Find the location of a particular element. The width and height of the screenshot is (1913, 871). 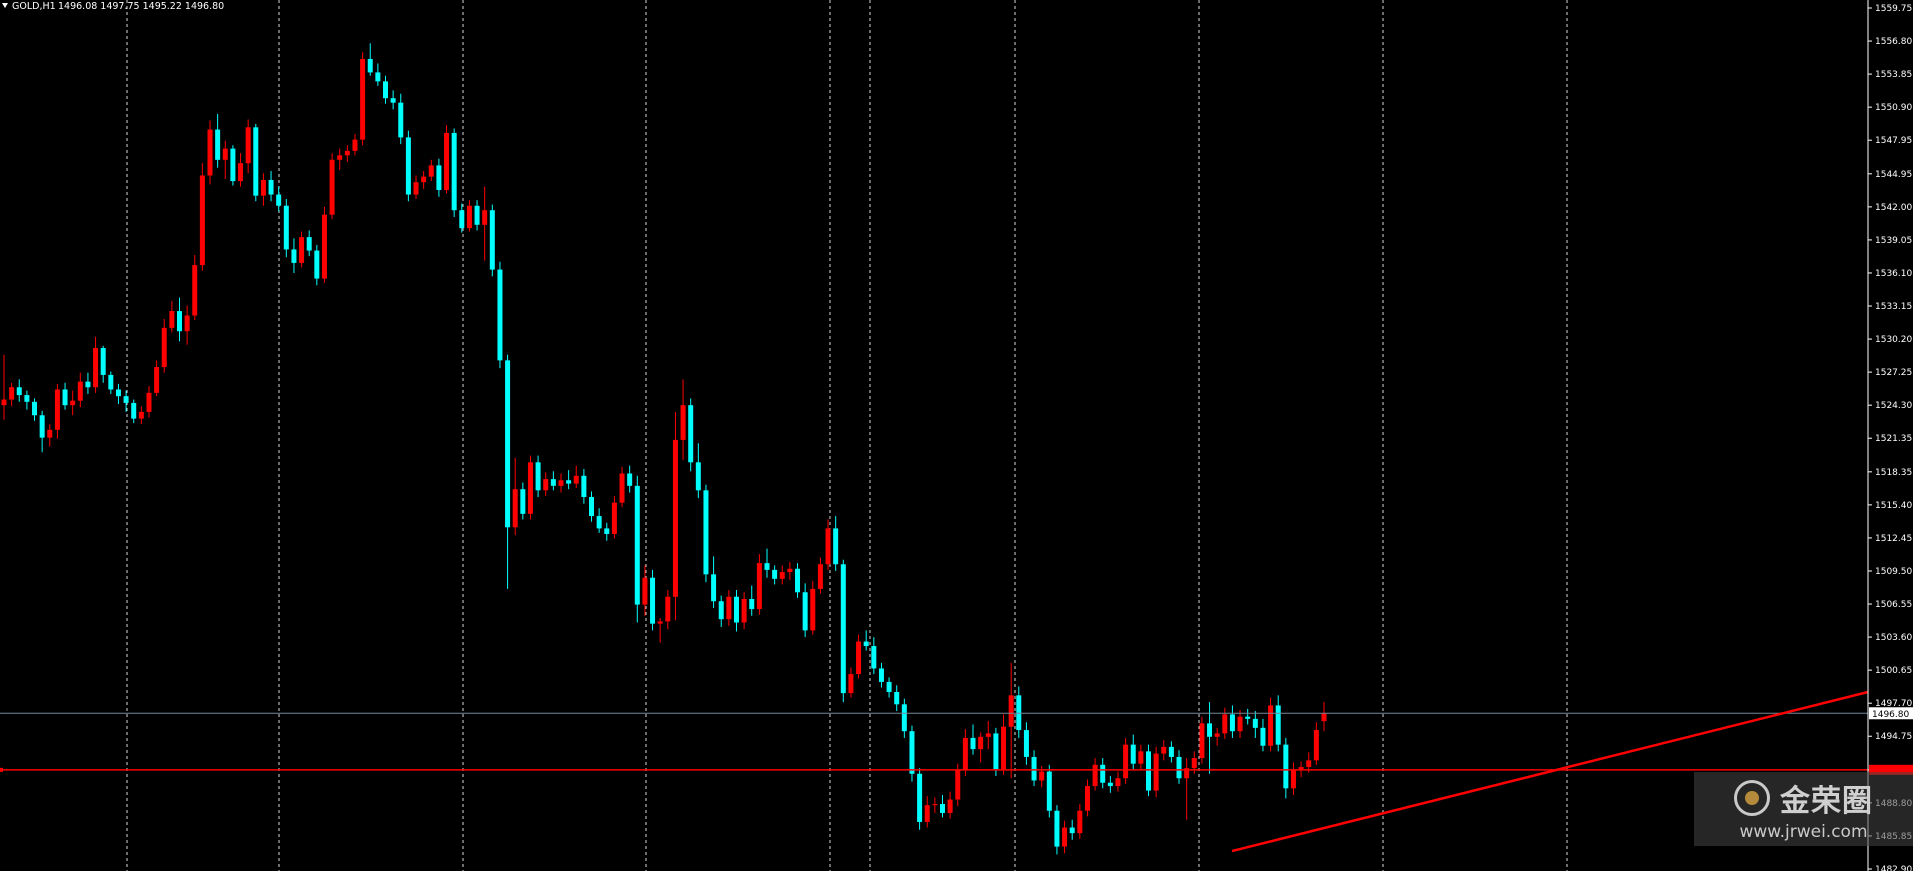

watermark-name: 金荣圈 is located at coordinates (1826, 801).